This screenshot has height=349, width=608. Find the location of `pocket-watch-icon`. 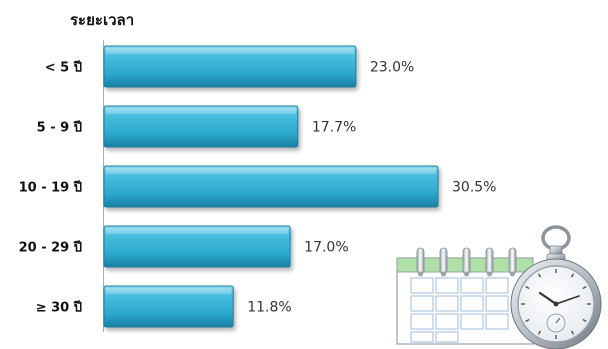

pocket-watch-icon is located at coordinates (556, 287).